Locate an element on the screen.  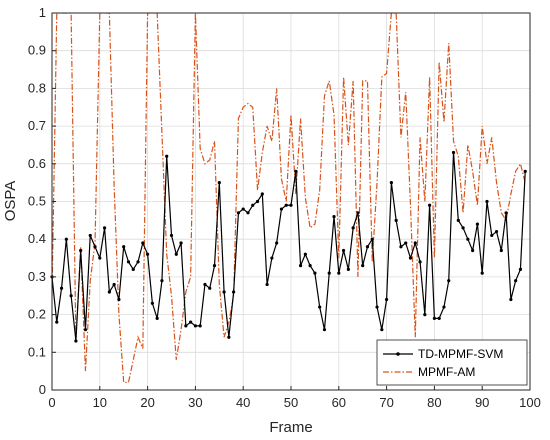
x-tick-label: 40 is located at coordinates (243, 402).